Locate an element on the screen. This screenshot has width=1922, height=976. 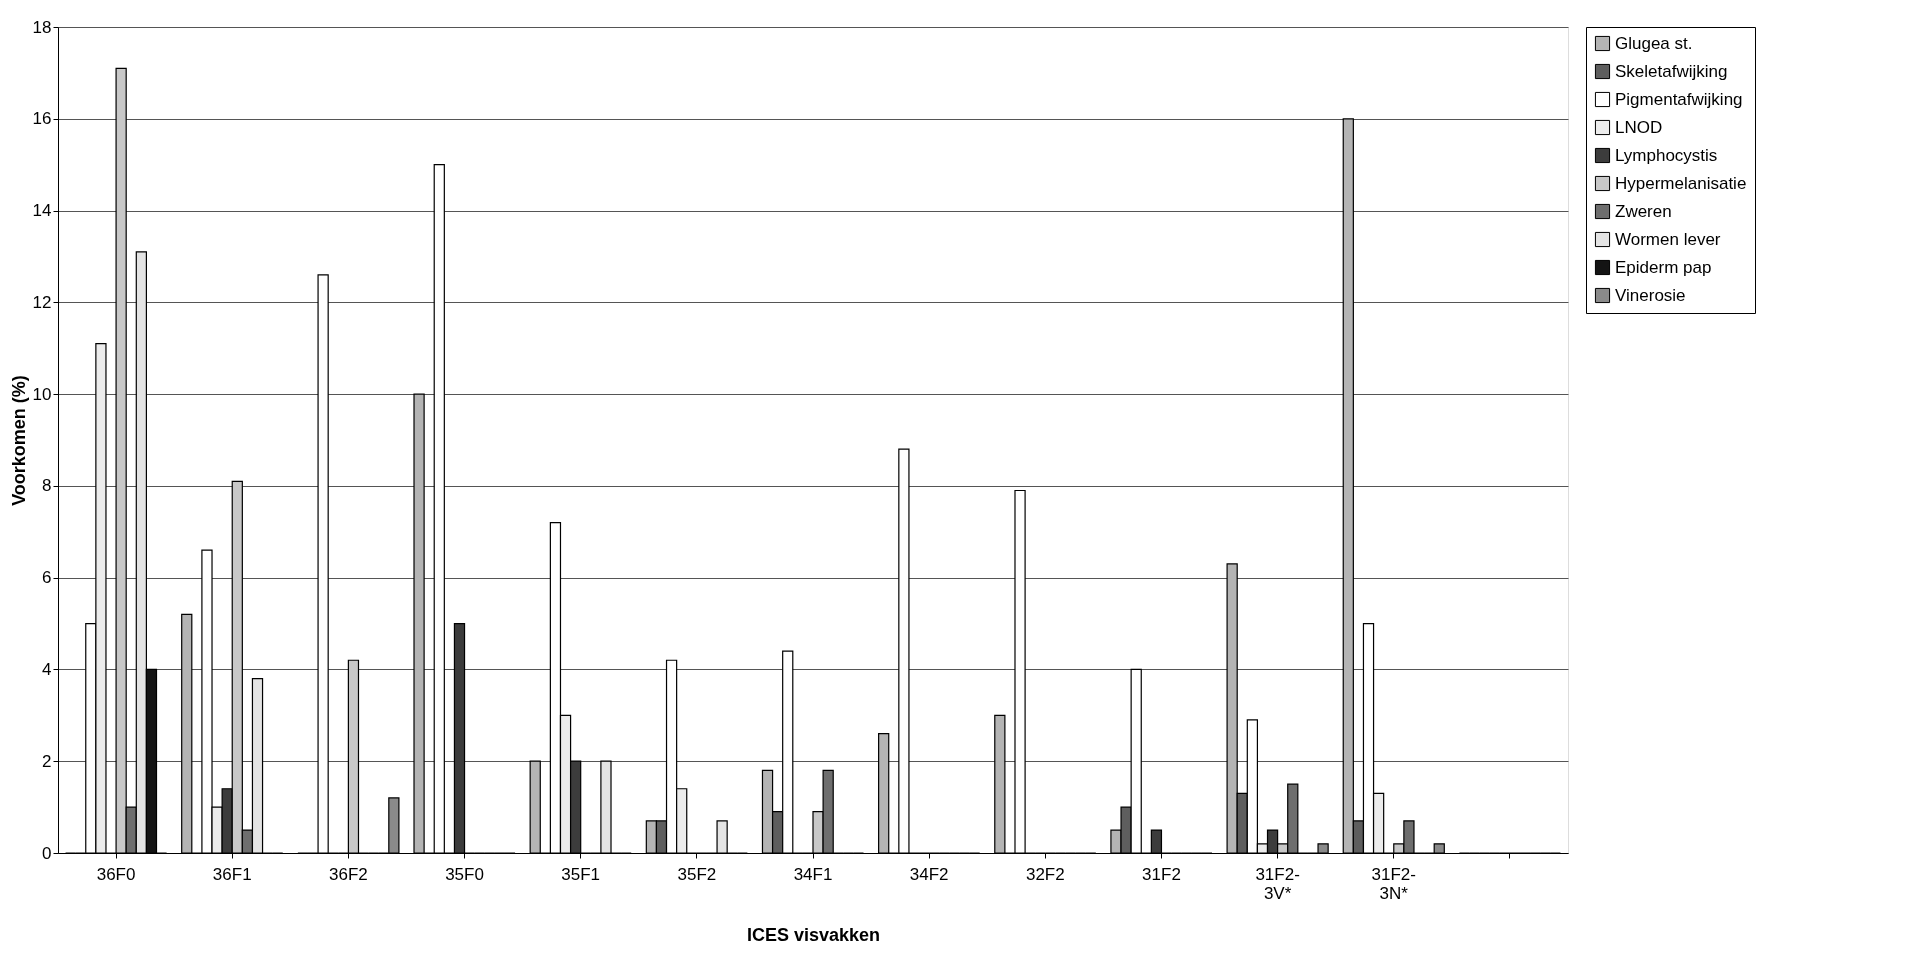
x-tick-label: 35F2 is located at coordinates (697, 874).